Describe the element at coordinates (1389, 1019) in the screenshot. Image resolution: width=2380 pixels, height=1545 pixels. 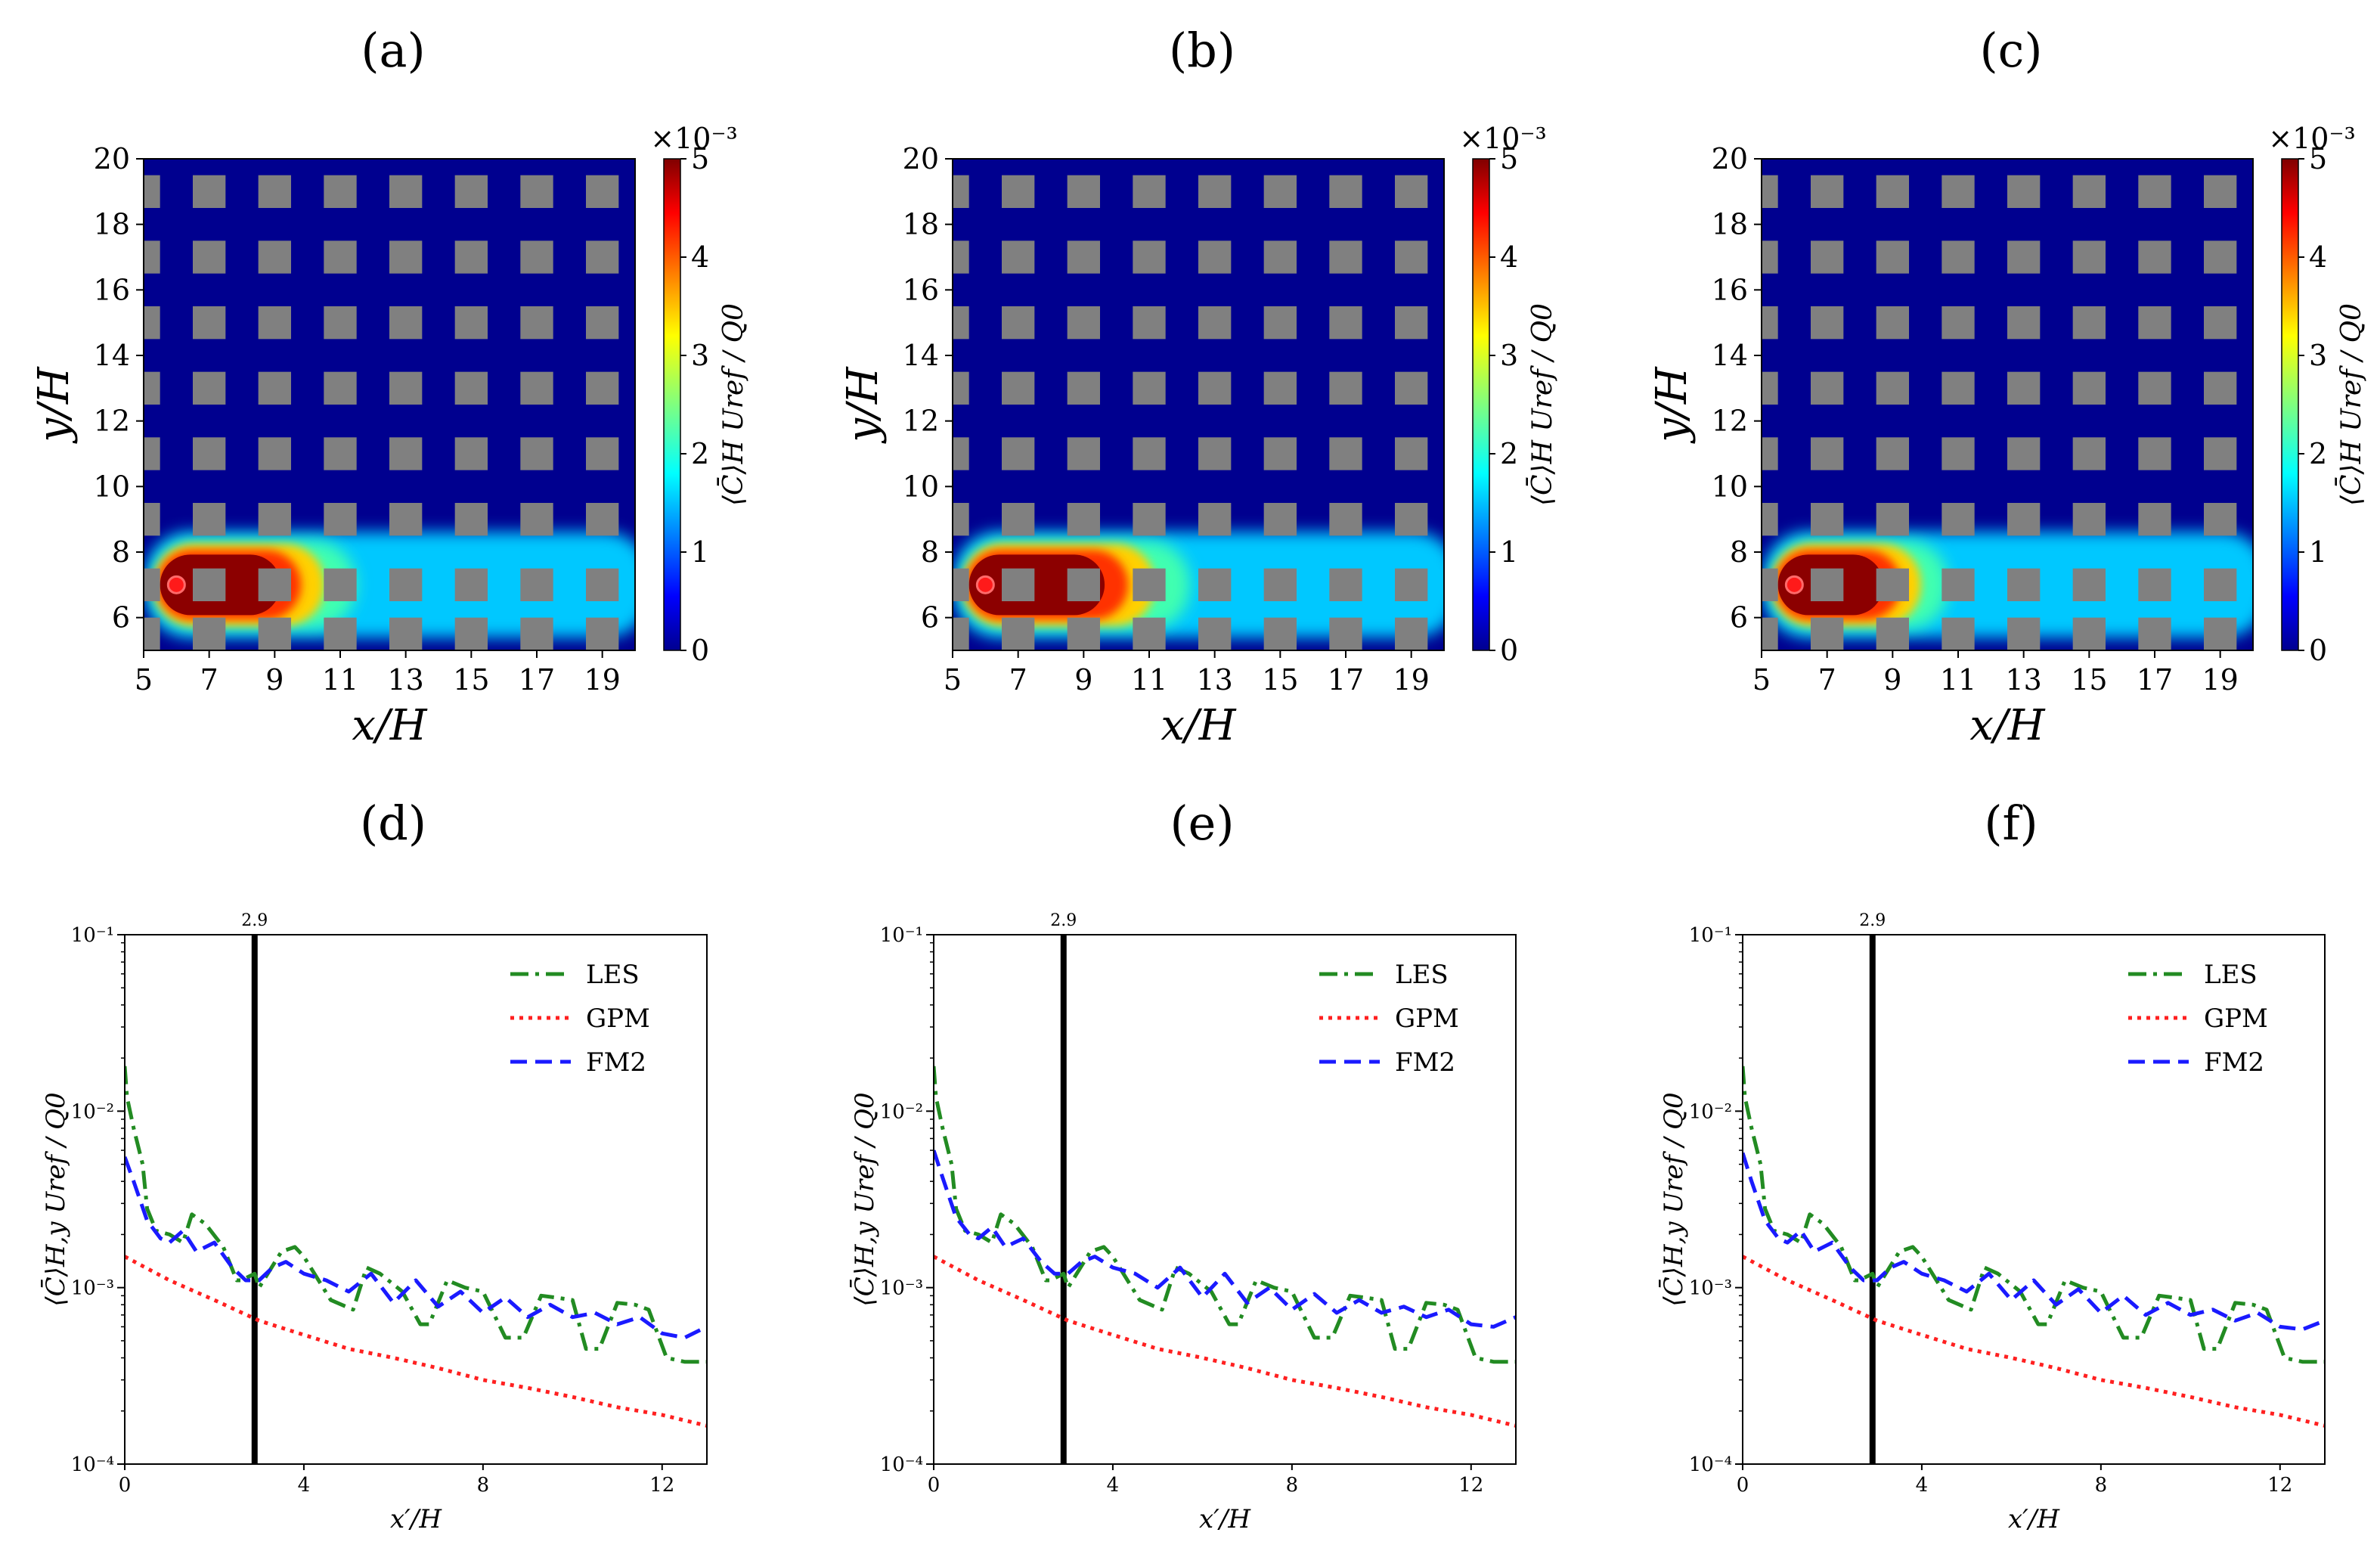
I see `legend: LES GPM FM2` at that location.